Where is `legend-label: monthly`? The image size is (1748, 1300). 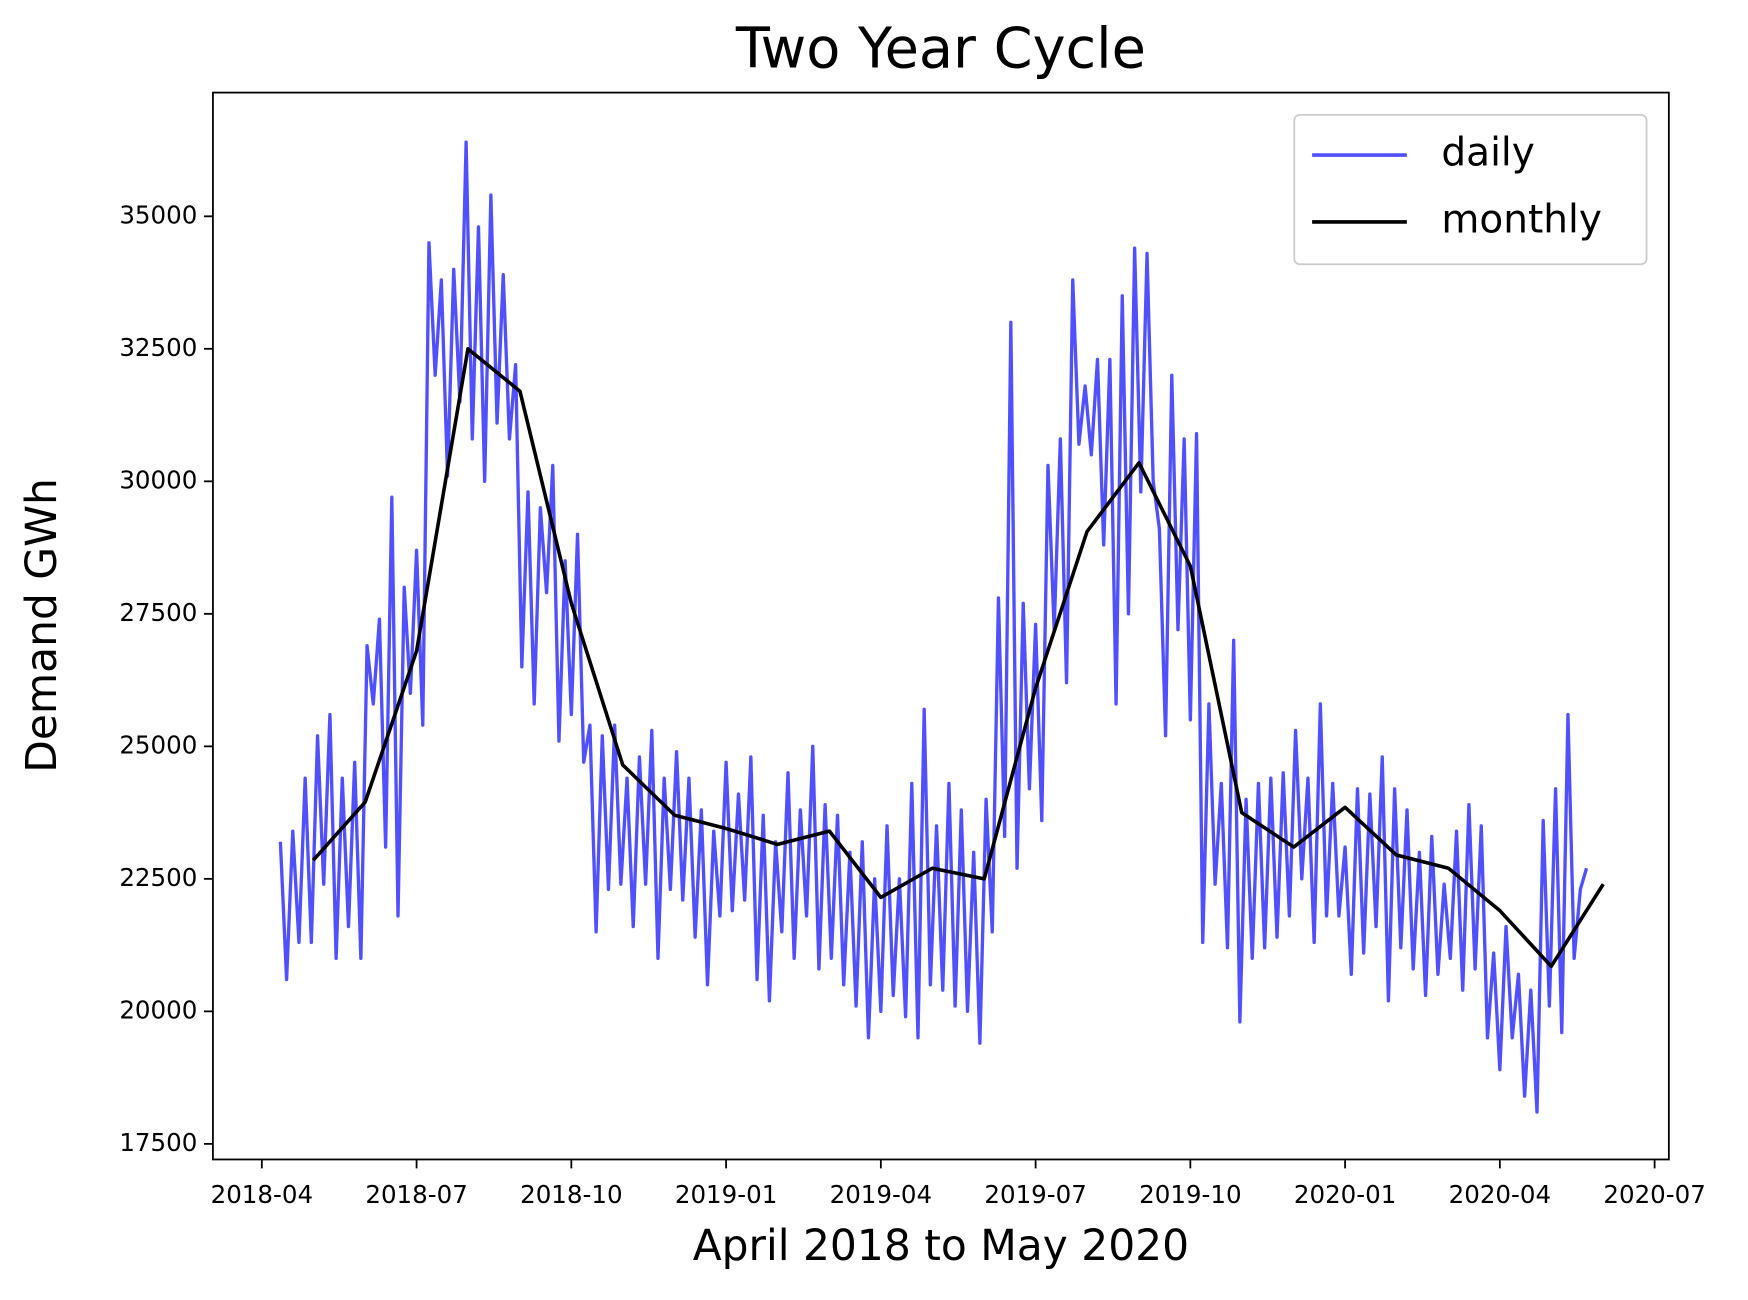
legend-label: monthly is located at coordinates (1521, 219).